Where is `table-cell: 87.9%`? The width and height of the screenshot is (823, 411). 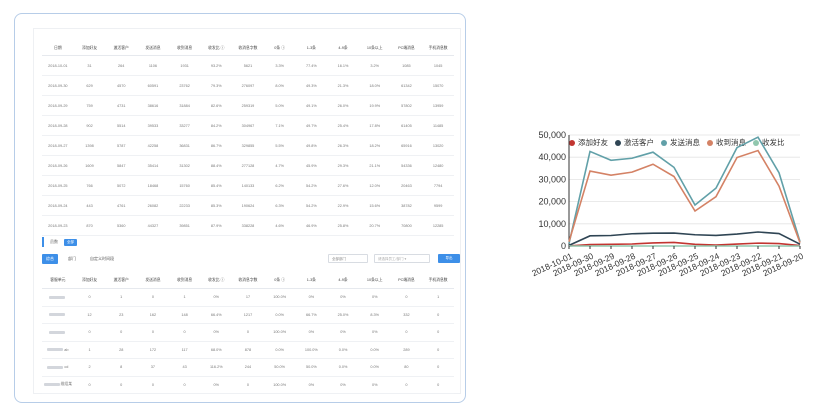 table-cell: 87.9% is located at coordinates (216, 225).